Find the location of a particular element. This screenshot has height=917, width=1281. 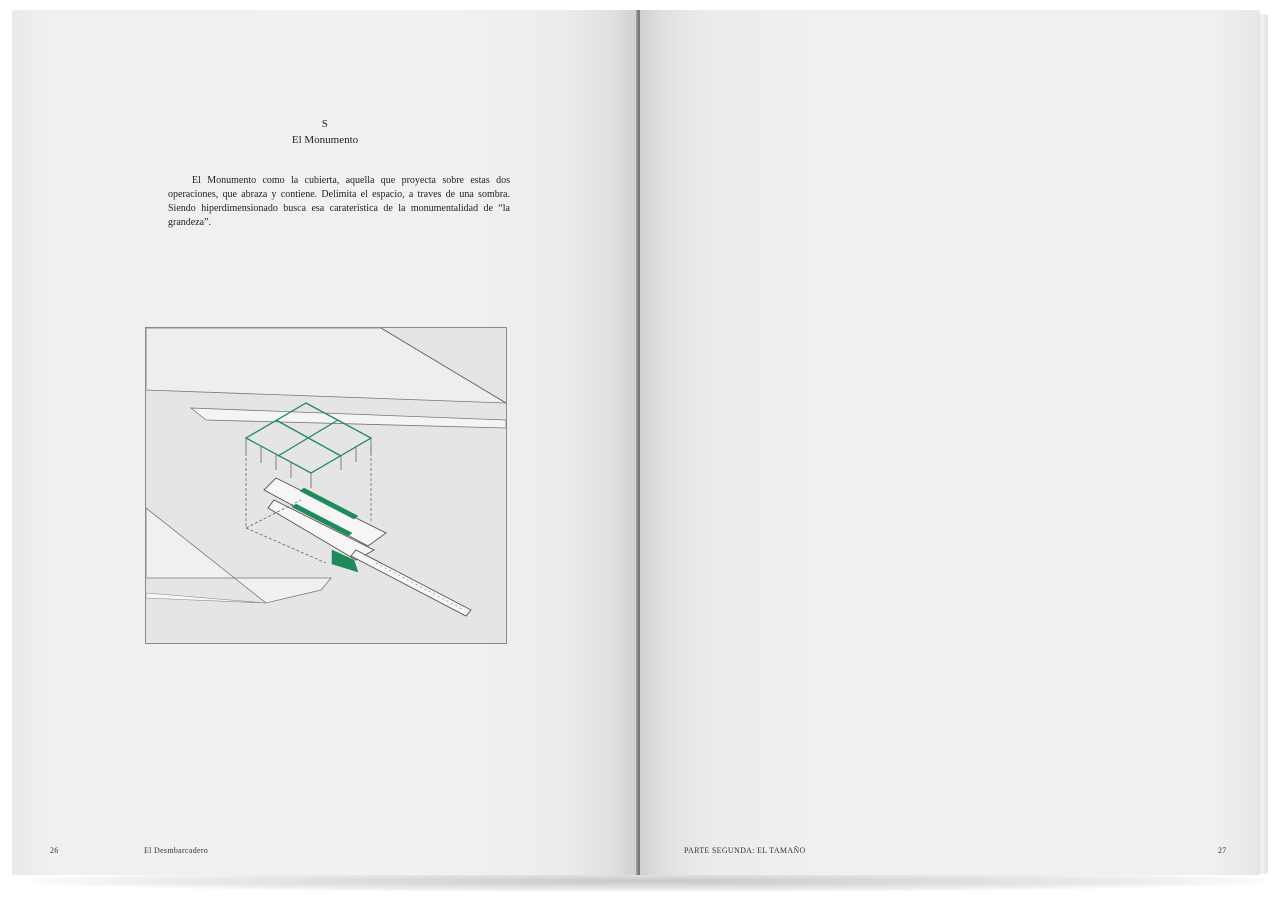

axonometric-illustration is located at coordinates (326, 485).